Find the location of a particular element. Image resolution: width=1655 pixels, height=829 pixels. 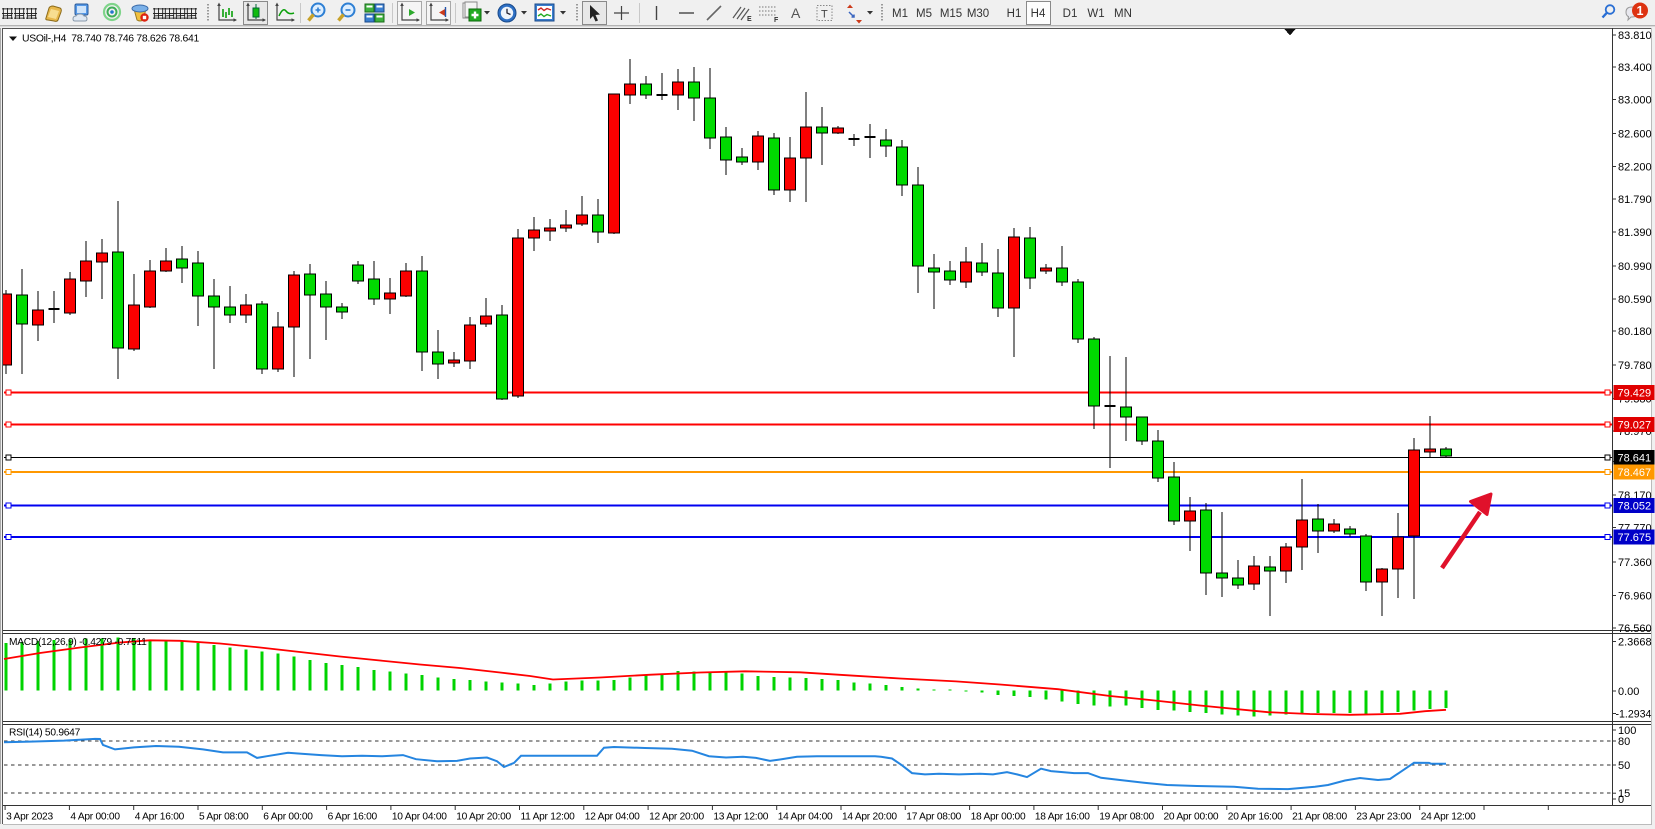

svg-text: MN is located at coordinates (1123, 14).